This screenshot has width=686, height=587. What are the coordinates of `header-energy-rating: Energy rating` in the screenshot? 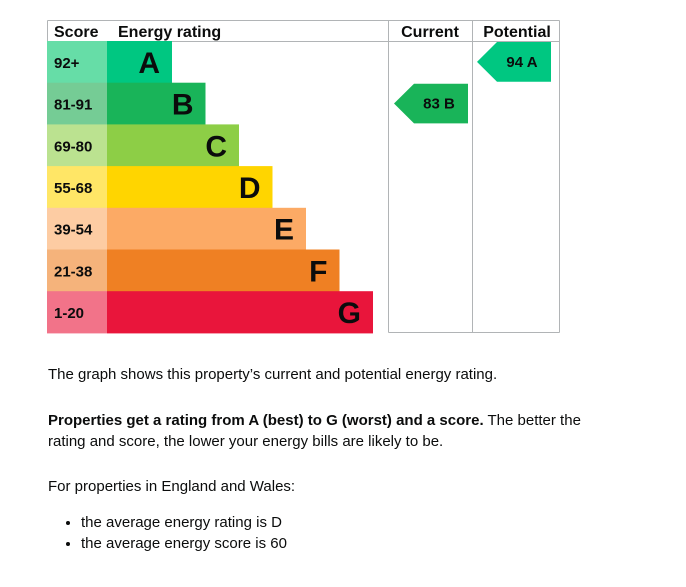 It's located at (169, 32).